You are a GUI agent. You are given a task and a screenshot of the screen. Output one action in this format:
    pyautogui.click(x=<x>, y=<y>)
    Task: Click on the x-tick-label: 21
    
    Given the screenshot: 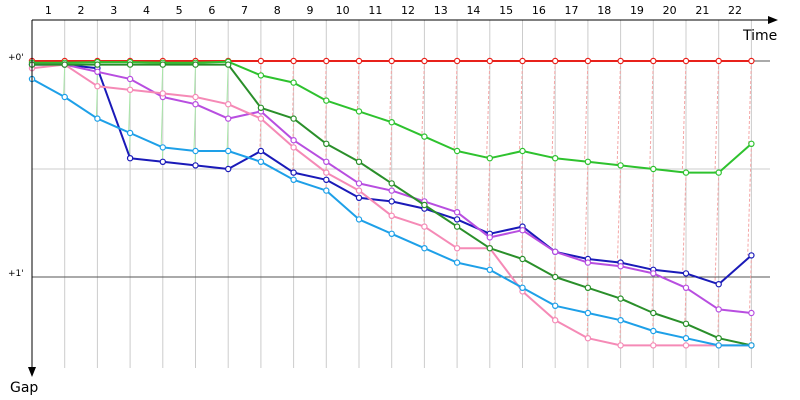 What is the action you would take?
    pyautogui.click(x=702, y=10)
    